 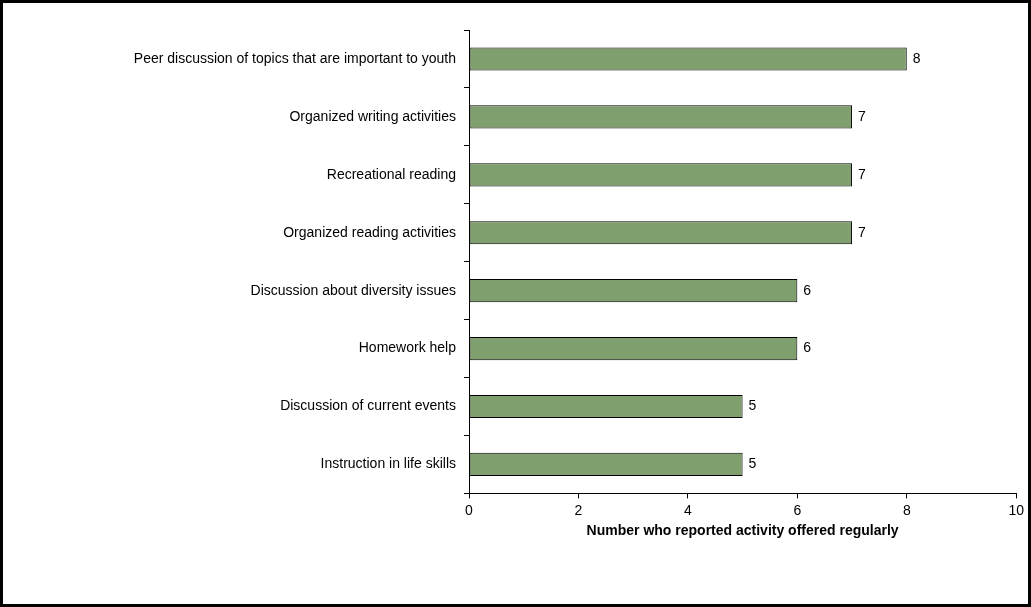 I want to click on y-tick-label: Homework help, so click(x=407, y=347).